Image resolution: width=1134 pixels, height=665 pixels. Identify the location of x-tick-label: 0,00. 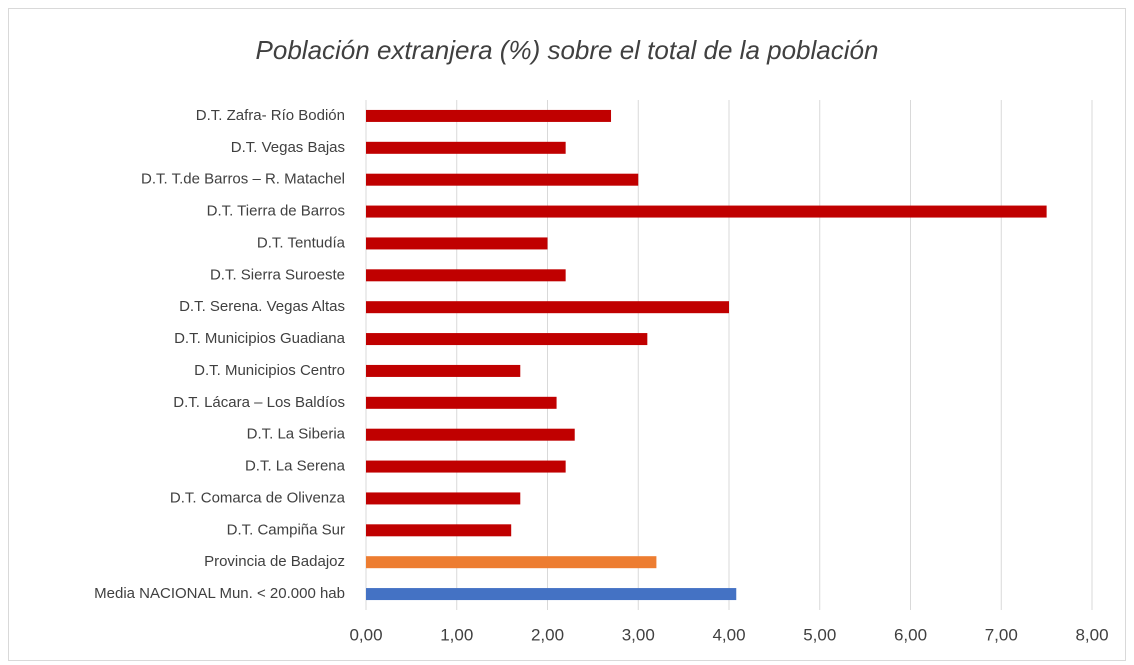
(365, 634).